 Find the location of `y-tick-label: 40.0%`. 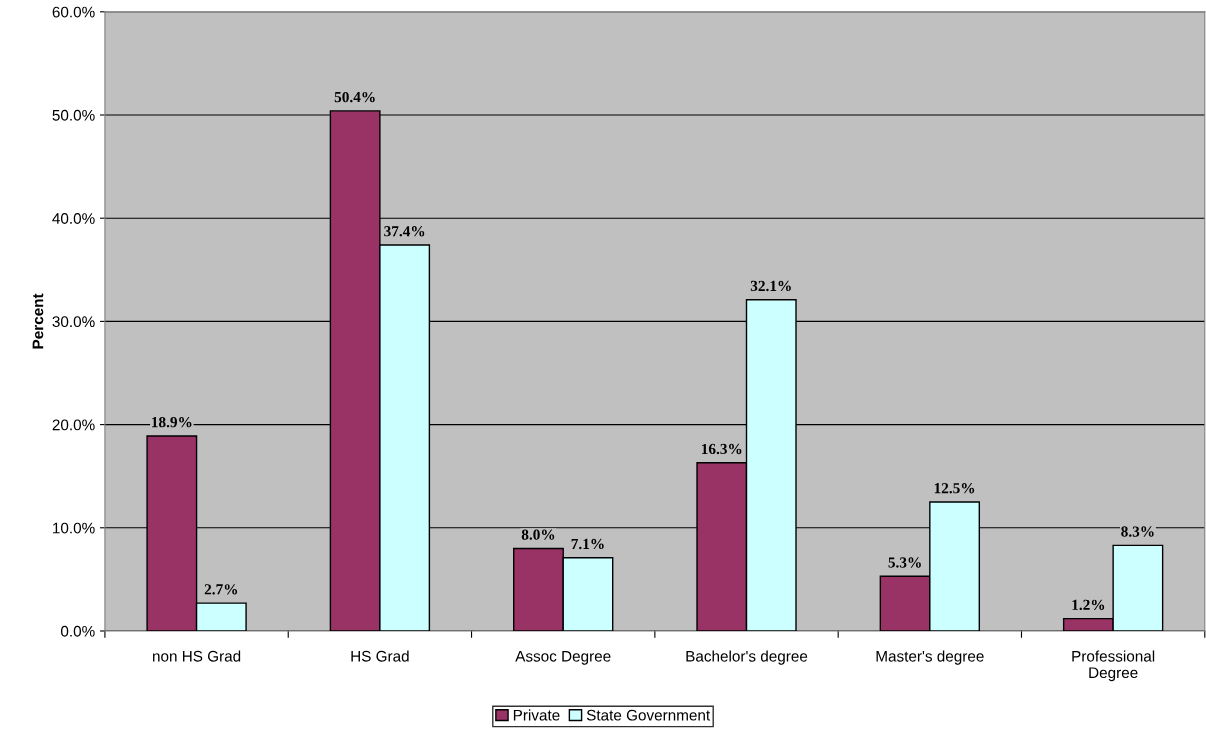

y-tick-label: 40.0% is located at coordinates (73, 218).